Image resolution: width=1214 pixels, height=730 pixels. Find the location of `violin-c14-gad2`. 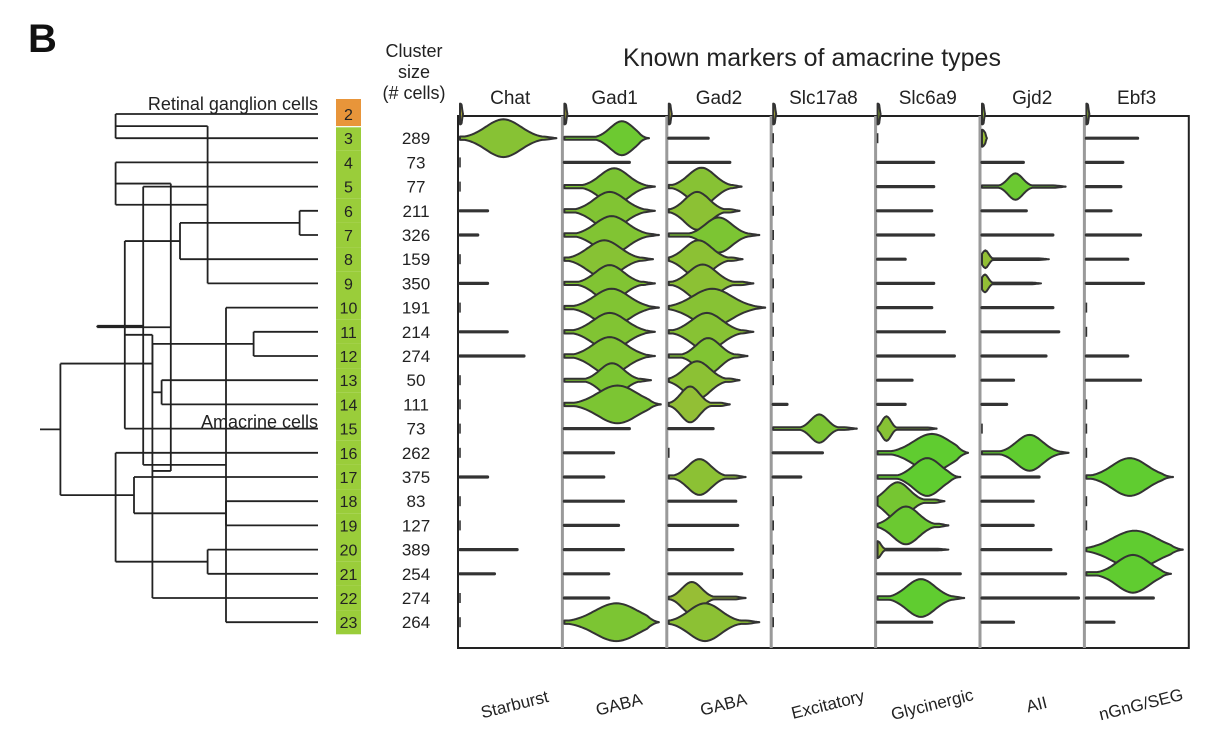

violin-c14-gad2 is located at coordinates (699, 404).